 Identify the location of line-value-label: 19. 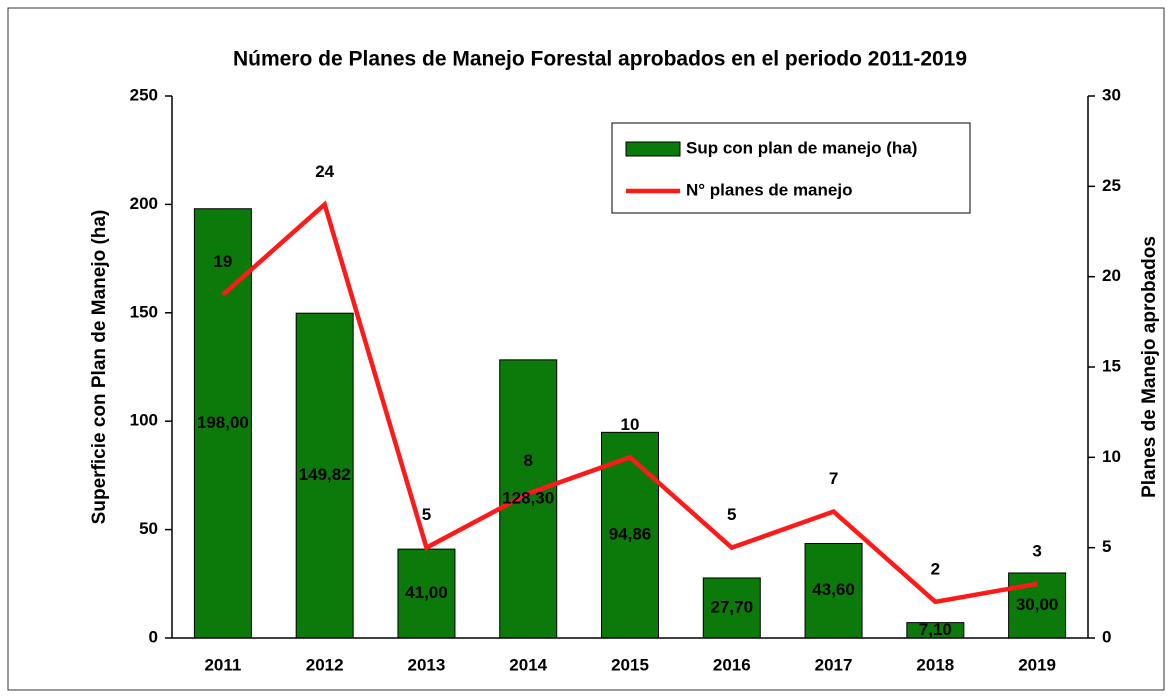
(222, 261).